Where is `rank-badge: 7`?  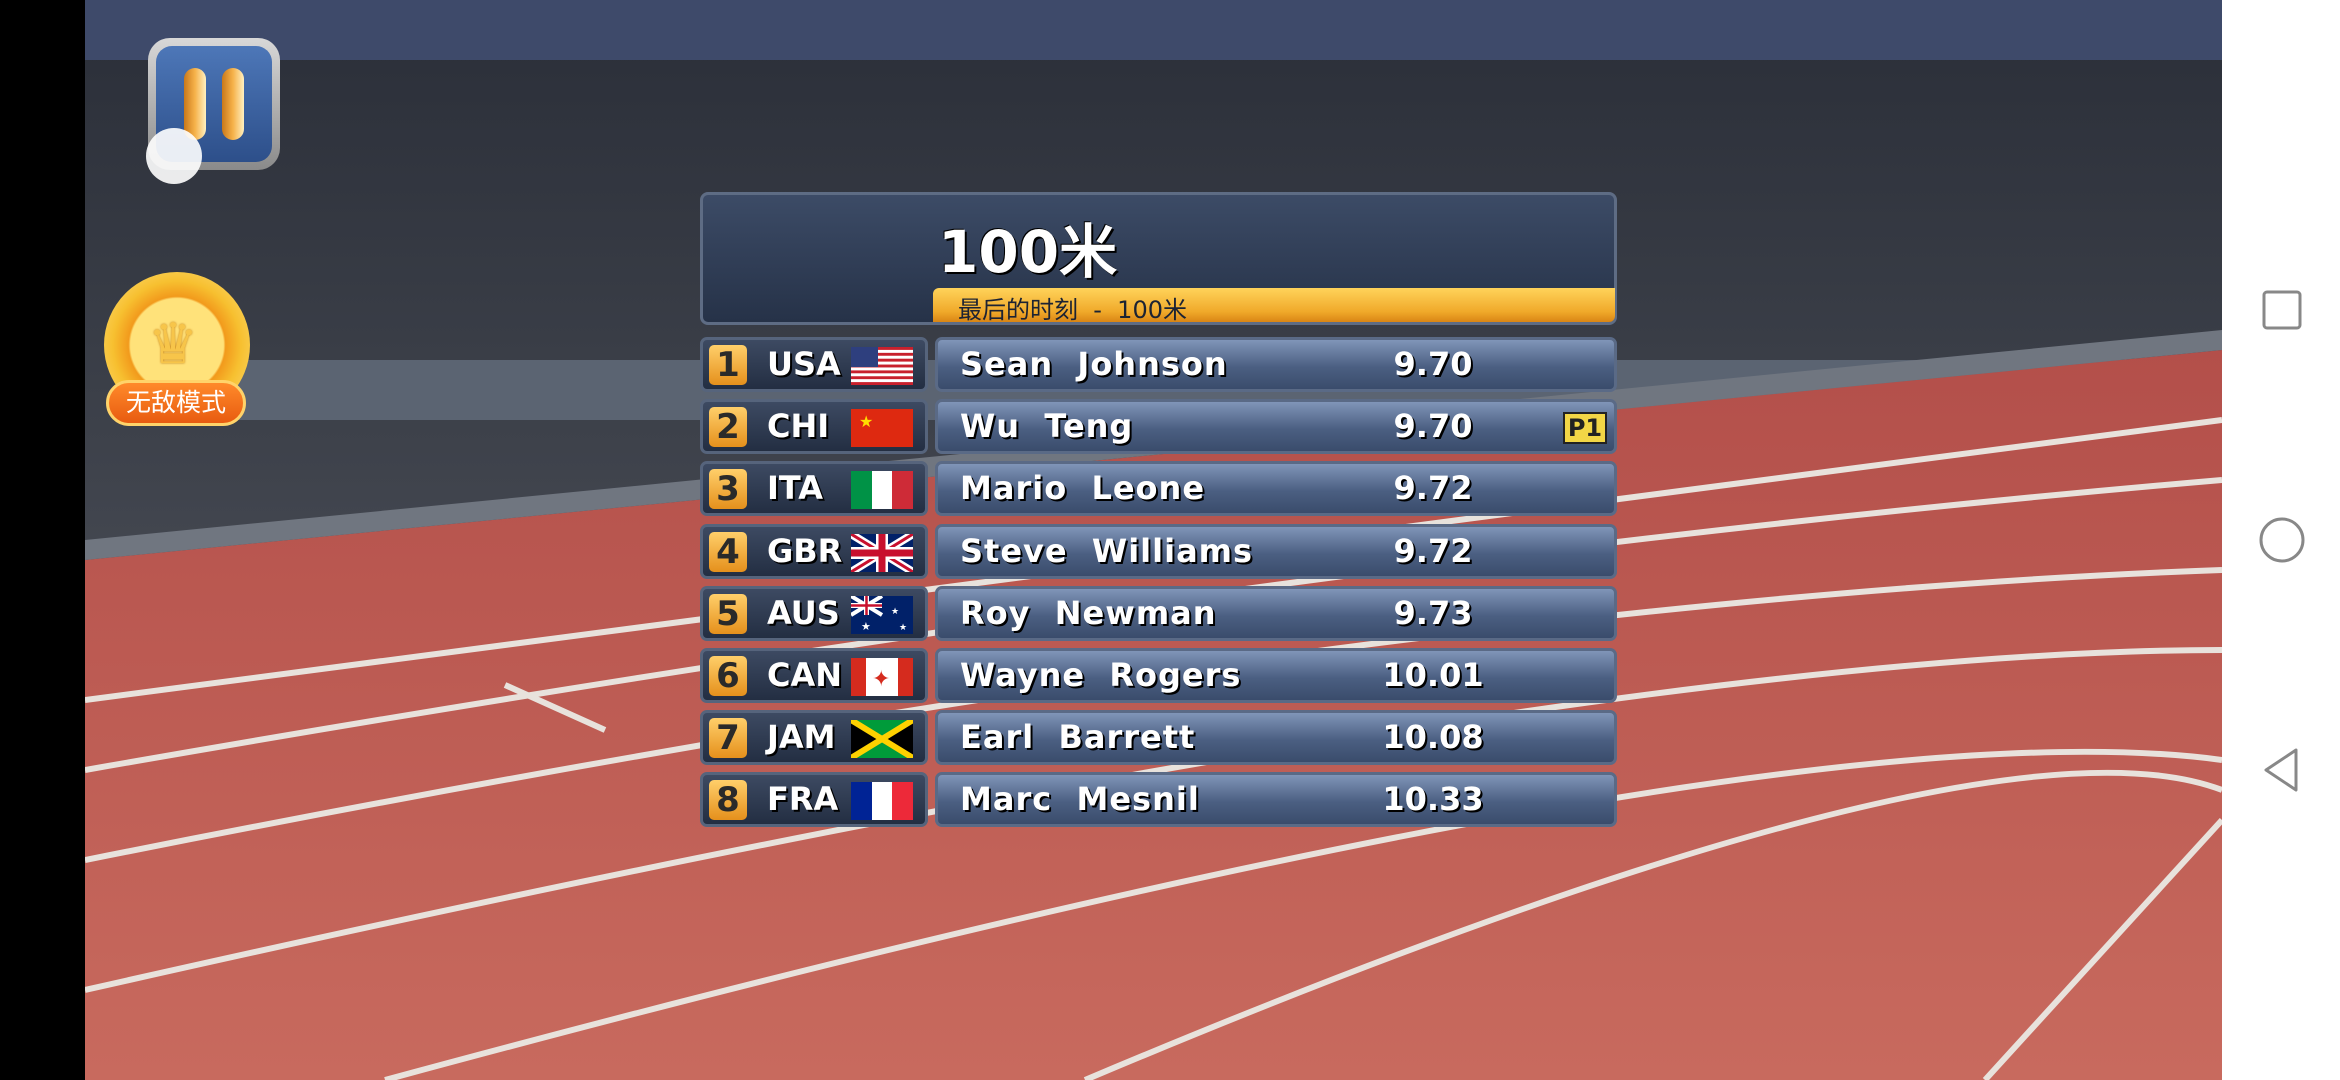 rank-badge: 7 is located at coordinates (728, 738).